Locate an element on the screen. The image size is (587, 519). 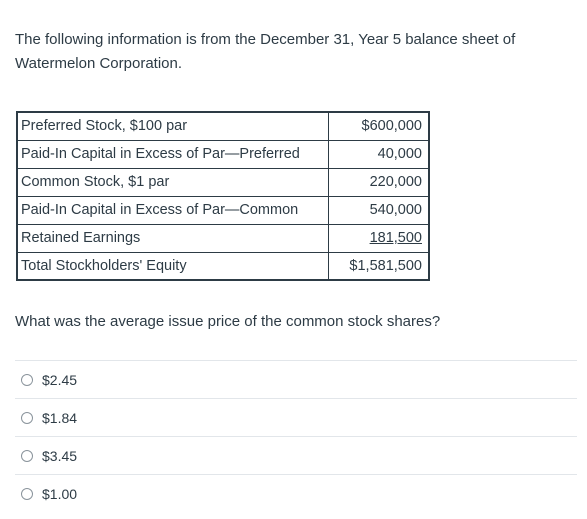
row-value-common-stock: 220,000 is located at coordinates (378, 182).